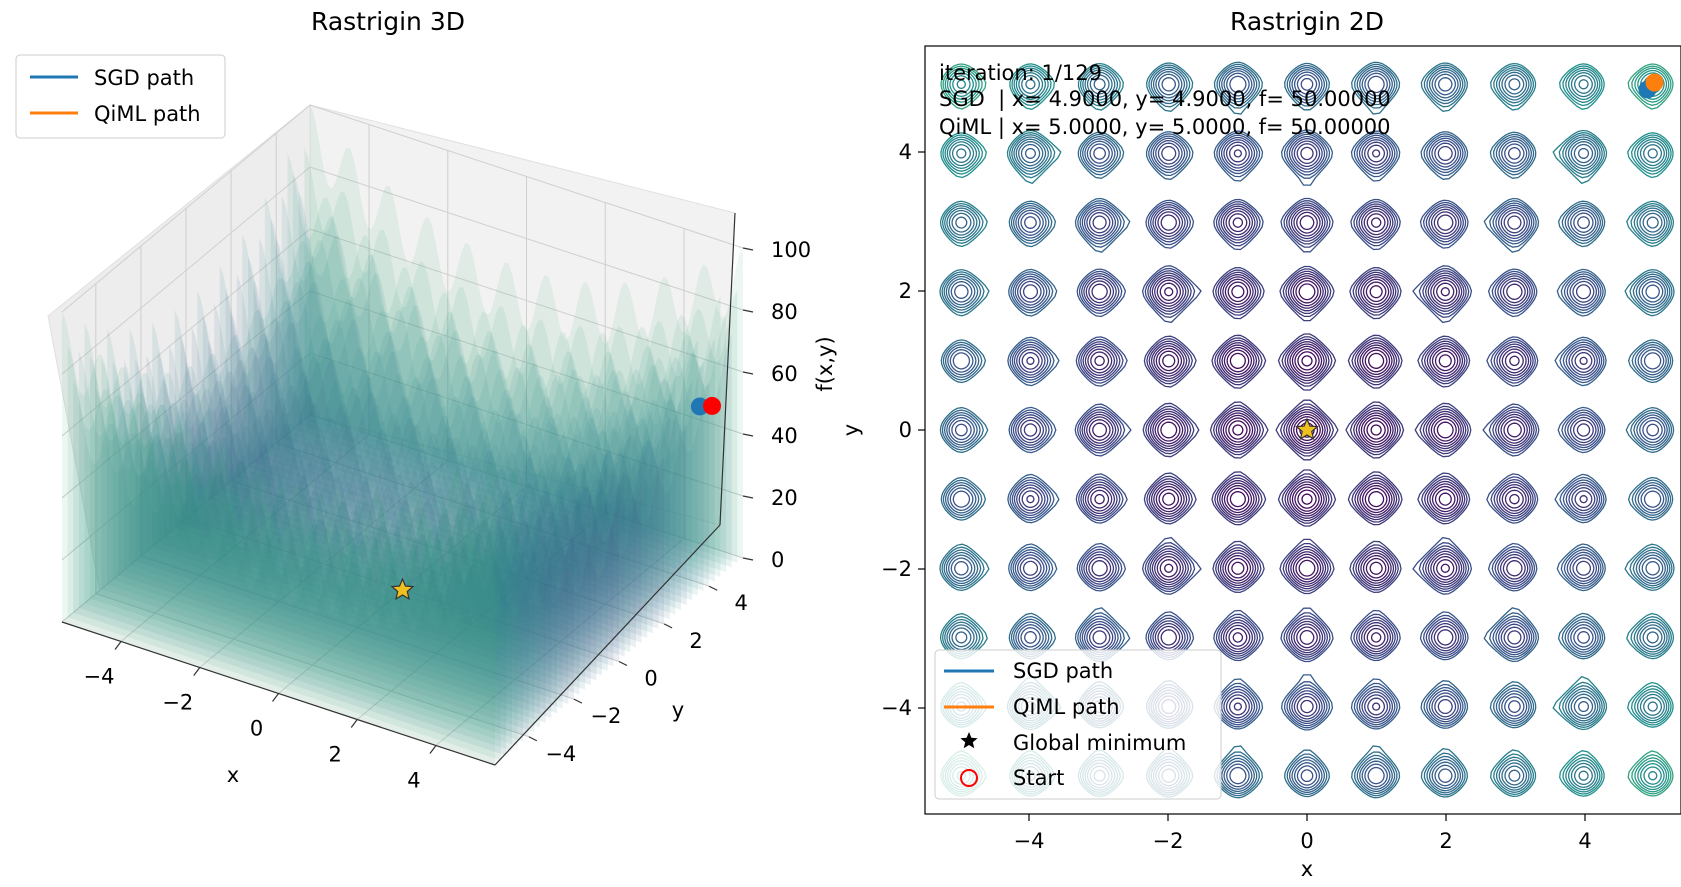 Image resolution: width=1681 pixels, height=887 pixels. Describe the element at coordinates (1237, 360) in the screenshot. I see `contour--1-1-1` at that location.